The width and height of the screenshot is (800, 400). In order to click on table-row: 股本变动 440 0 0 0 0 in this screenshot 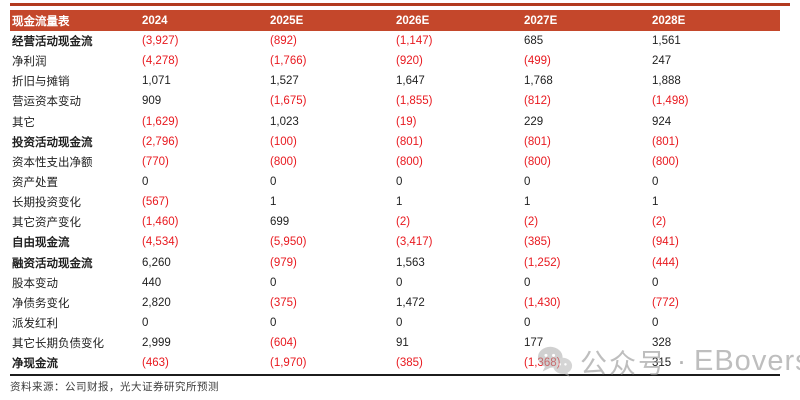, I will do `click(395, 283)`.